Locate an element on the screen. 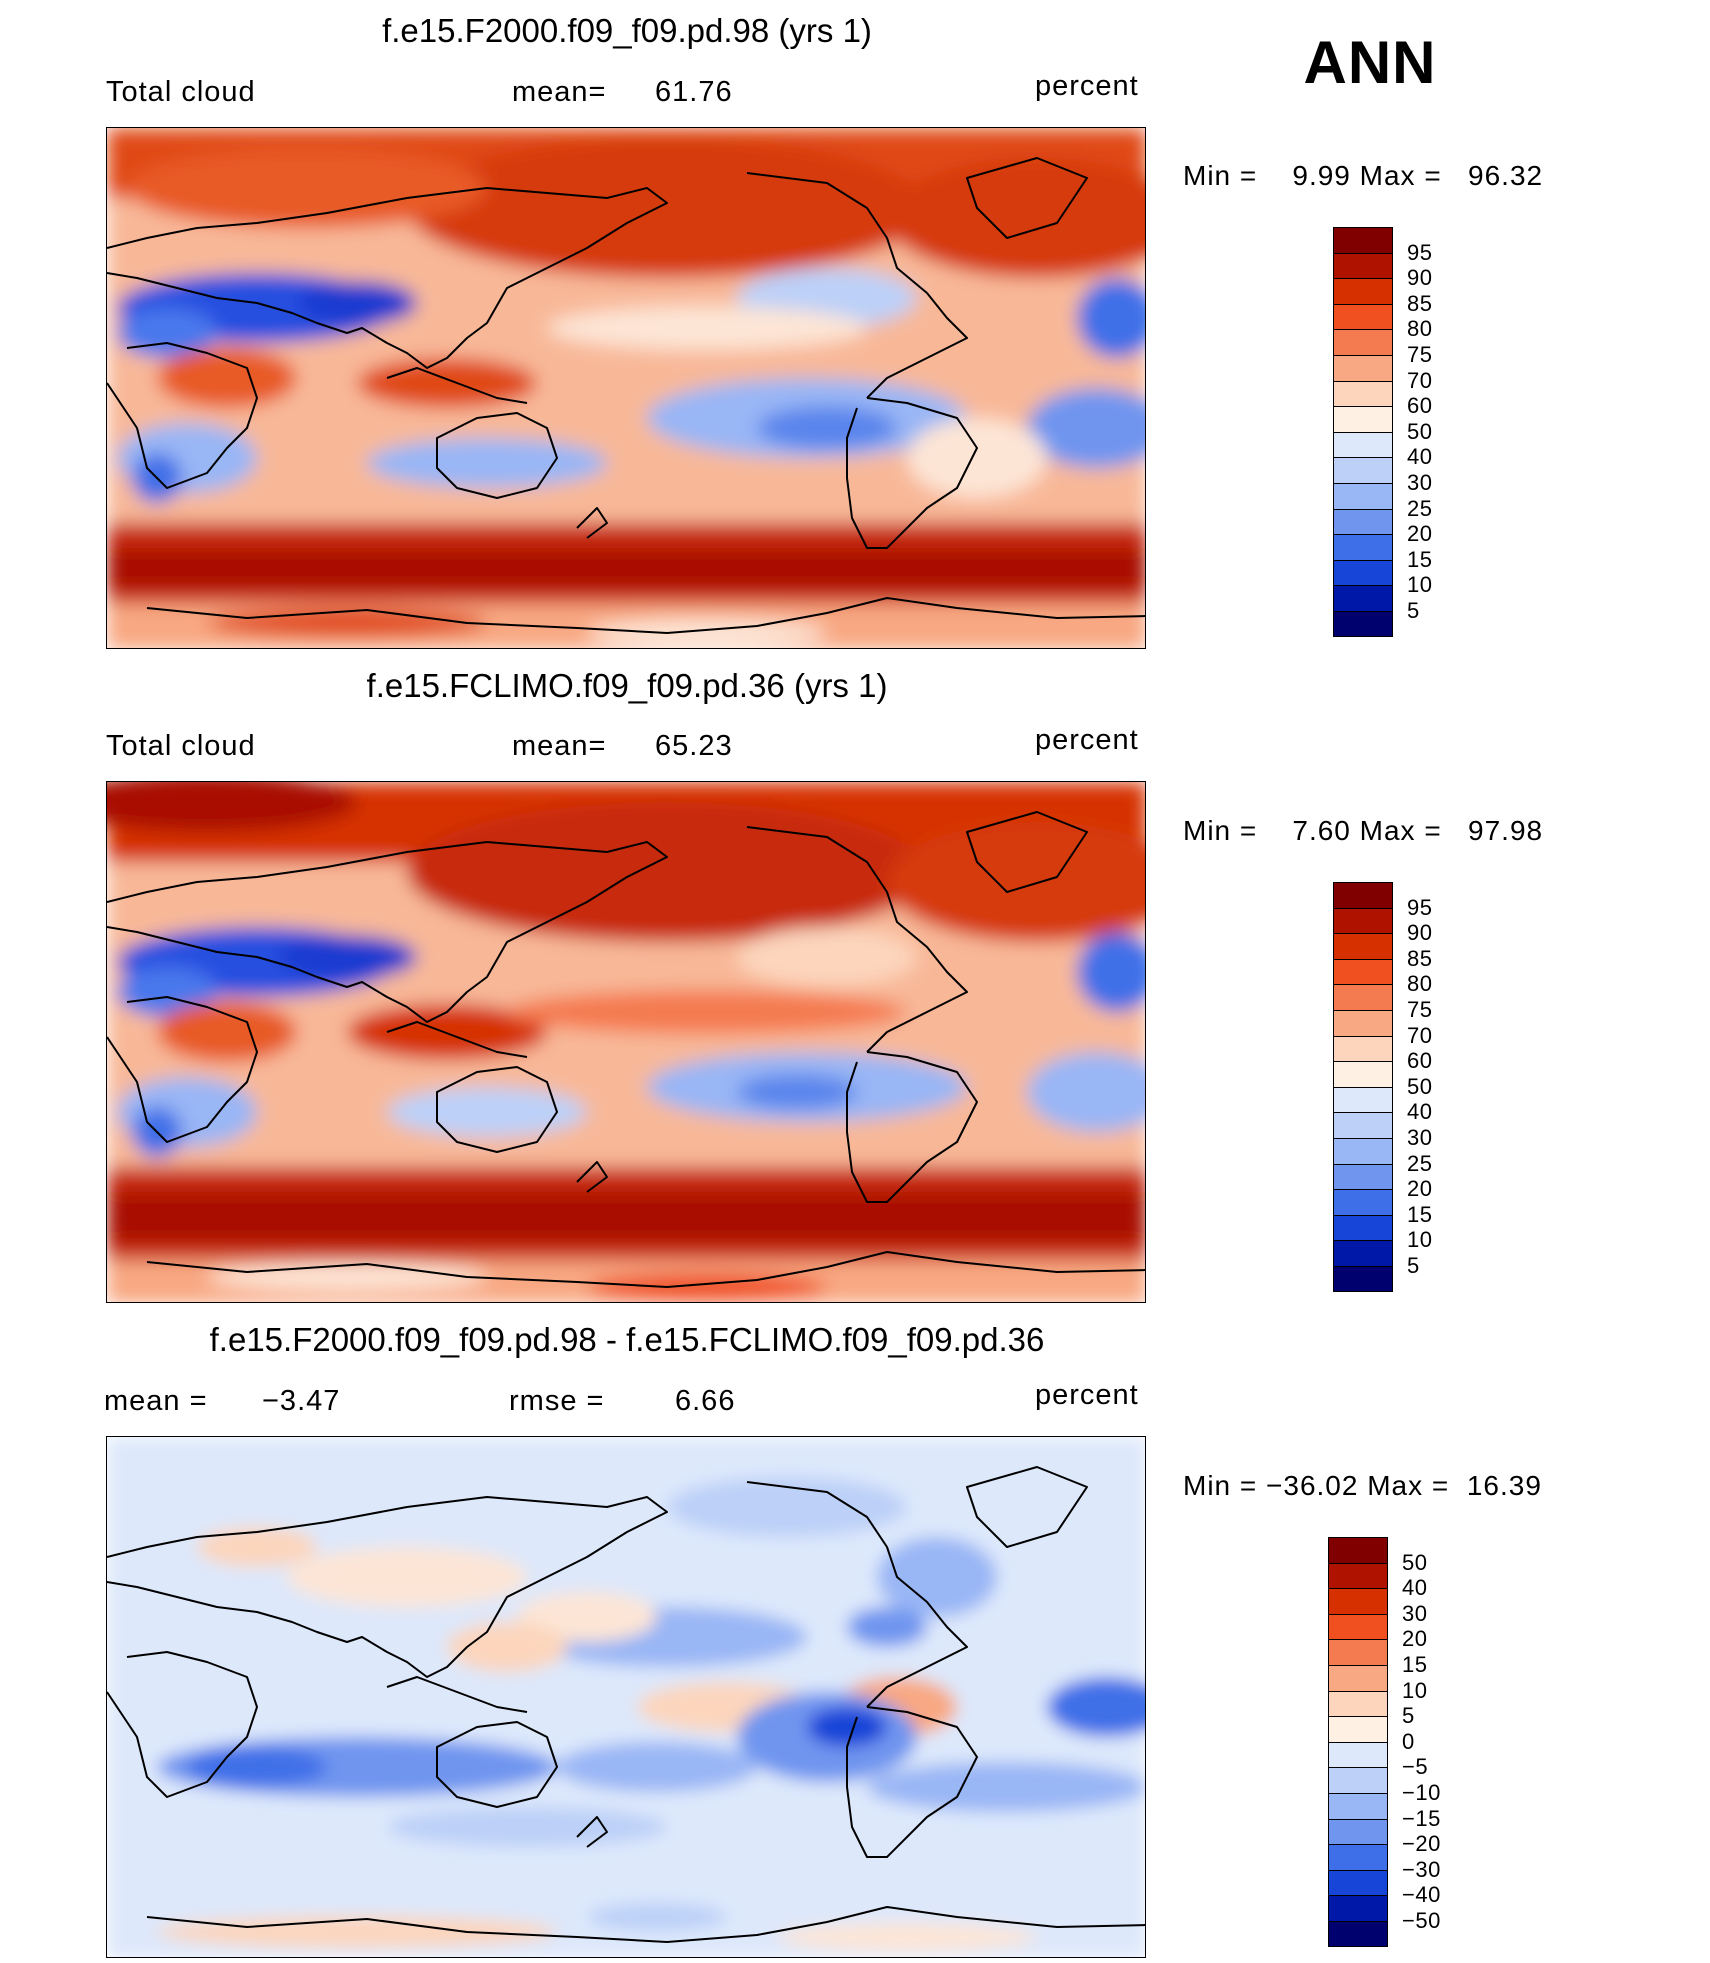  panel-3-units: percent is located at coordinates (1087, 1395).